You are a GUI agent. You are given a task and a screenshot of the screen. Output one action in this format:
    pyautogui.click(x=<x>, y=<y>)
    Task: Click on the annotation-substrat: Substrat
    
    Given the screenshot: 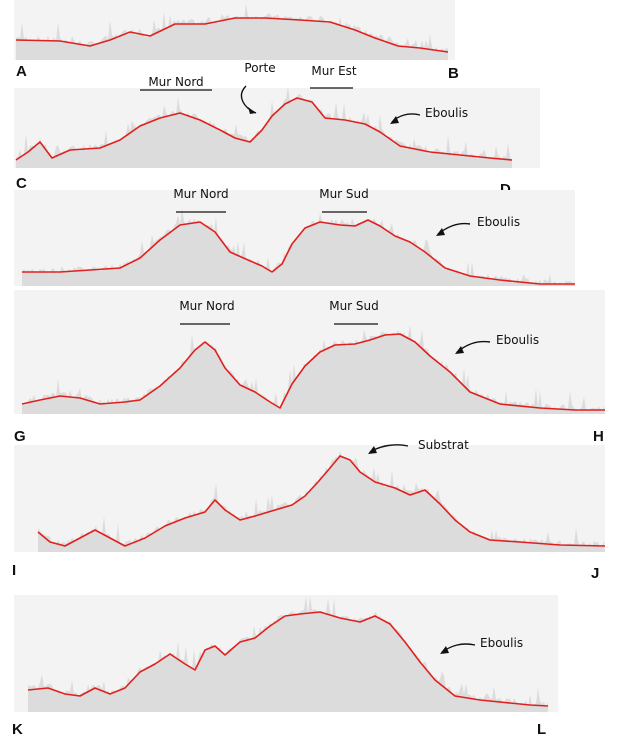 What is the action you would take?
    pyautogui.click(x=418, y=446)
    